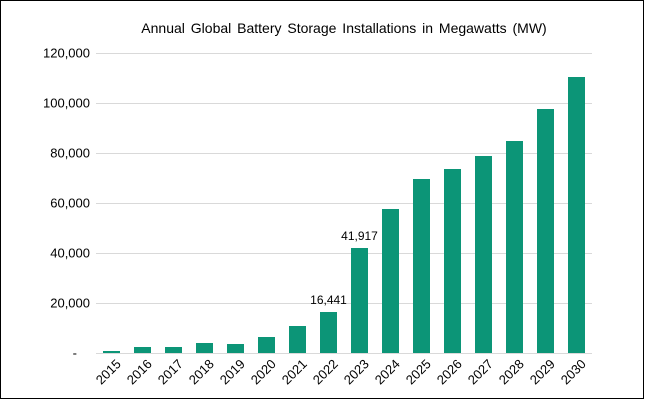  What do you see at coordinates (359, 236) in the screenshot?
I see `data-label-2023: 41,917` at bounding box center [359, 236].